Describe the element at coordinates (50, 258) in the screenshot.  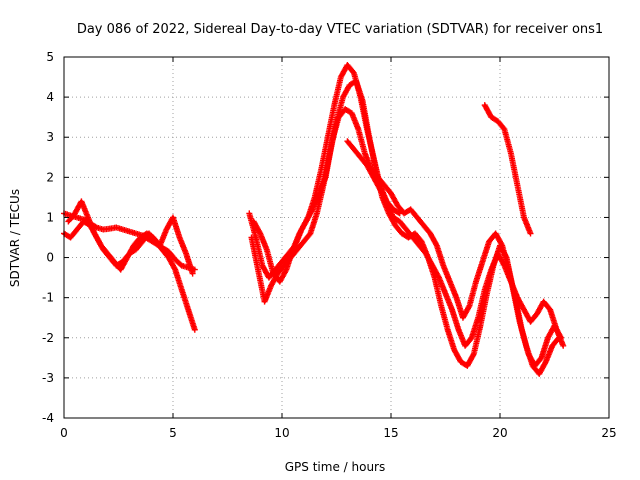
I see `y-tick-label: 0` at that location.